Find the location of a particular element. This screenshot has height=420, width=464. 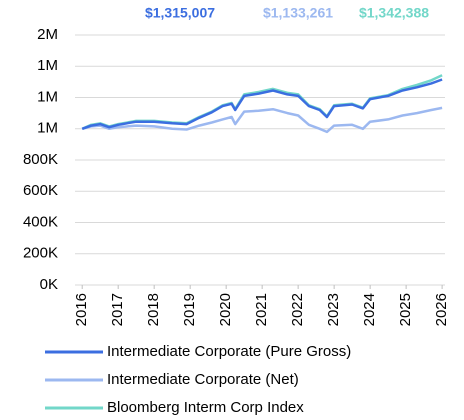

end-value-label: $1,133,261 is located at coordinates (298, 13).